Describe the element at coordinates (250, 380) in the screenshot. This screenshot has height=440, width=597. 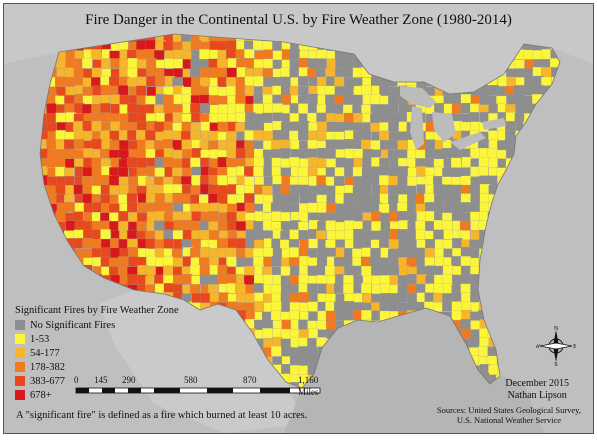
I see `scale-tick-label: 870` at that location.